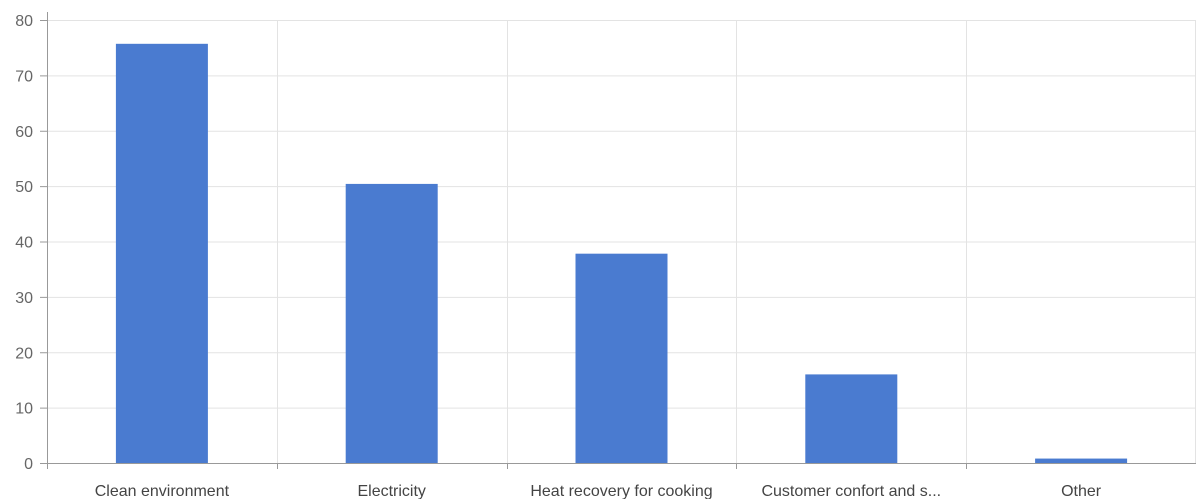 The image size is (1196, 499). What do you see at coordinates (1081, 491) in the screenshot?
I see `x-tick-label: Other` at bounding box center [1081, 491].